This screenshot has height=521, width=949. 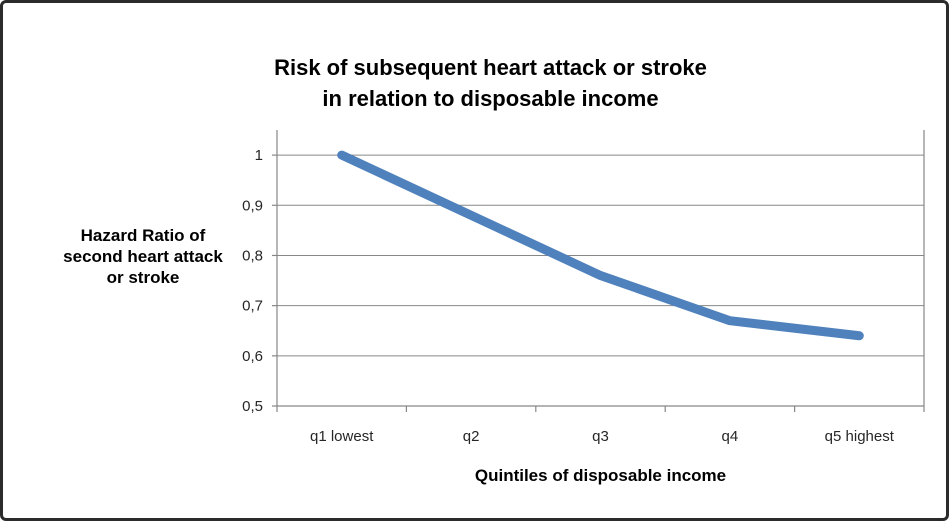 What do you see at coordinates (471, 436) in the screenshot?
I see `x-category-label: q2` at bounding box center [471, 436].